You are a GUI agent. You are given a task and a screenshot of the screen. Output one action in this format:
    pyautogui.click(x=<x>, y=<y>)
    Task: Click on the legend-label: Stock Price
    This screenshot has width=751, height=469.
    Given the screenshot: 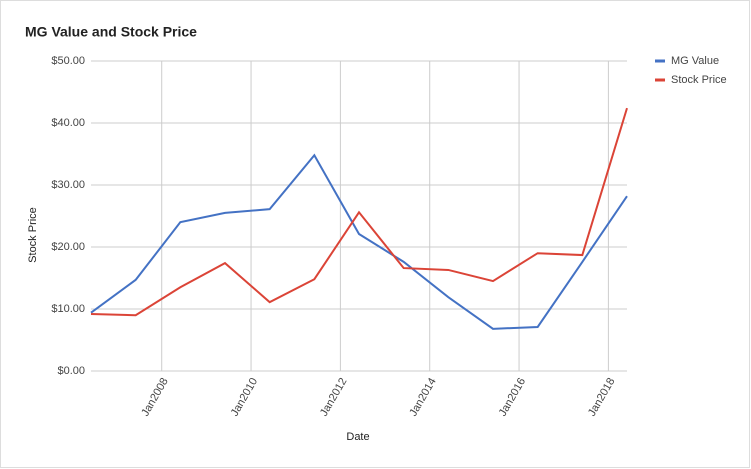 What is the action you would take?
    pyautogui.click(x=699, y=80)
    